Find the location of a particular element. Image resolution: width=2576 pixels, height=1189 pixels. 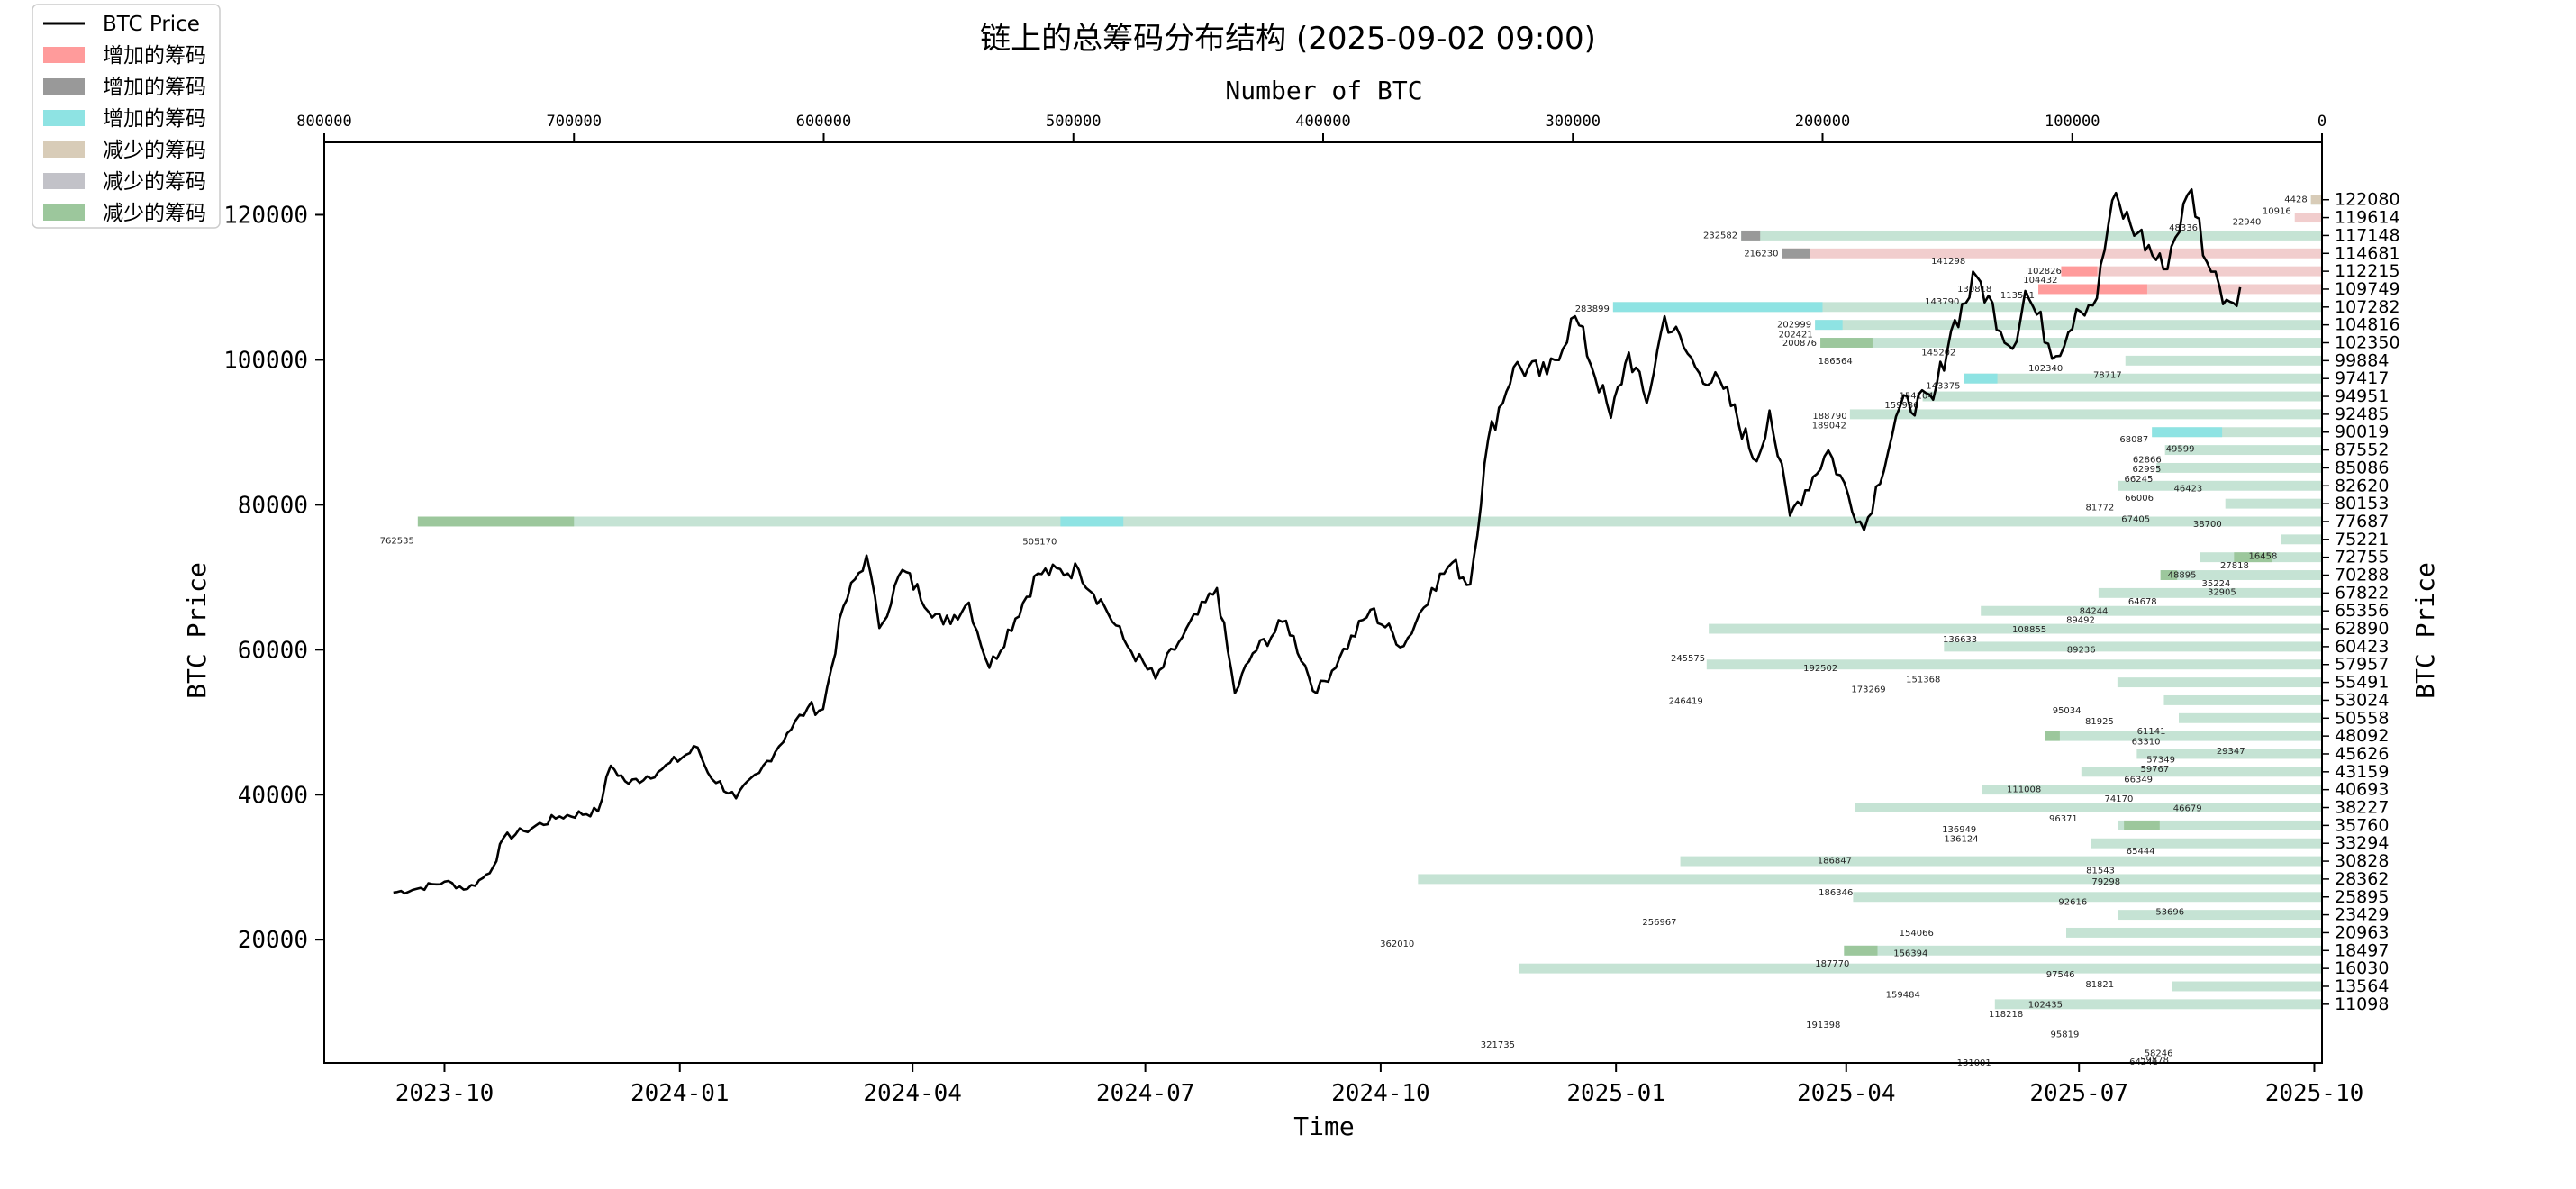

distribution-value-label: 68087 is located at coordinates (2133, 440).